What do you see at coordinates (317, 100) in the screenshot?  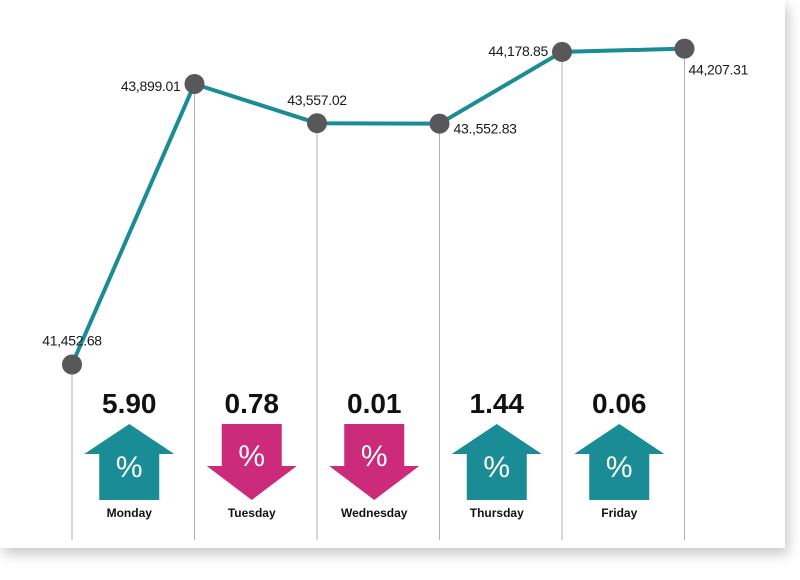 I see `point-label: 43,557.02` at bounding box center [317, 100].